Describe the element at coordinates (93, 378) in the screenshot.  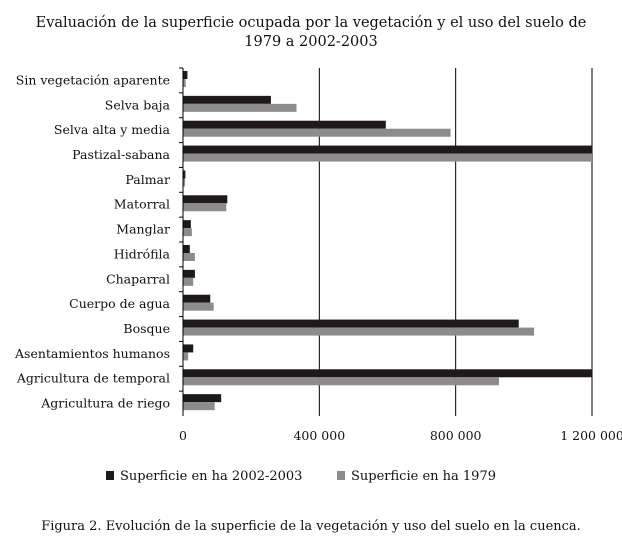
I see `category-label: Agricultura de temporal` at that location.